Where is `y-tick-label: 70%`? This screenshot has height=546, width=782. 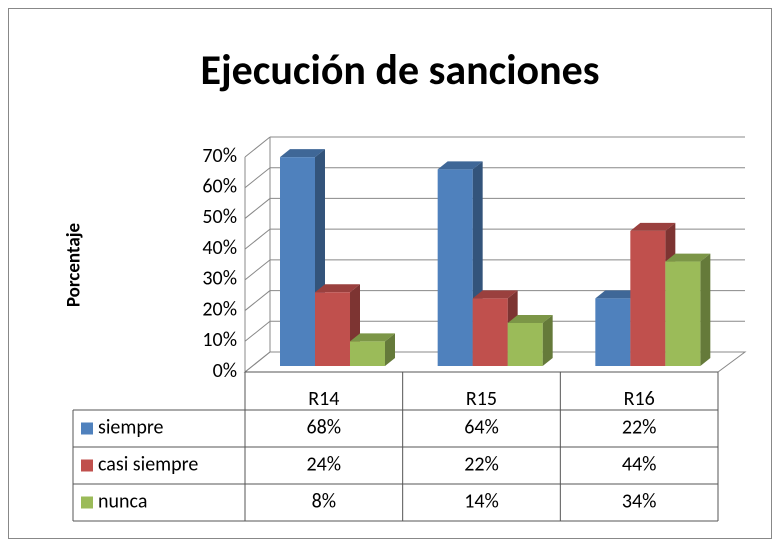 y-tick-label: 70% is located at coordinates (219, 156).